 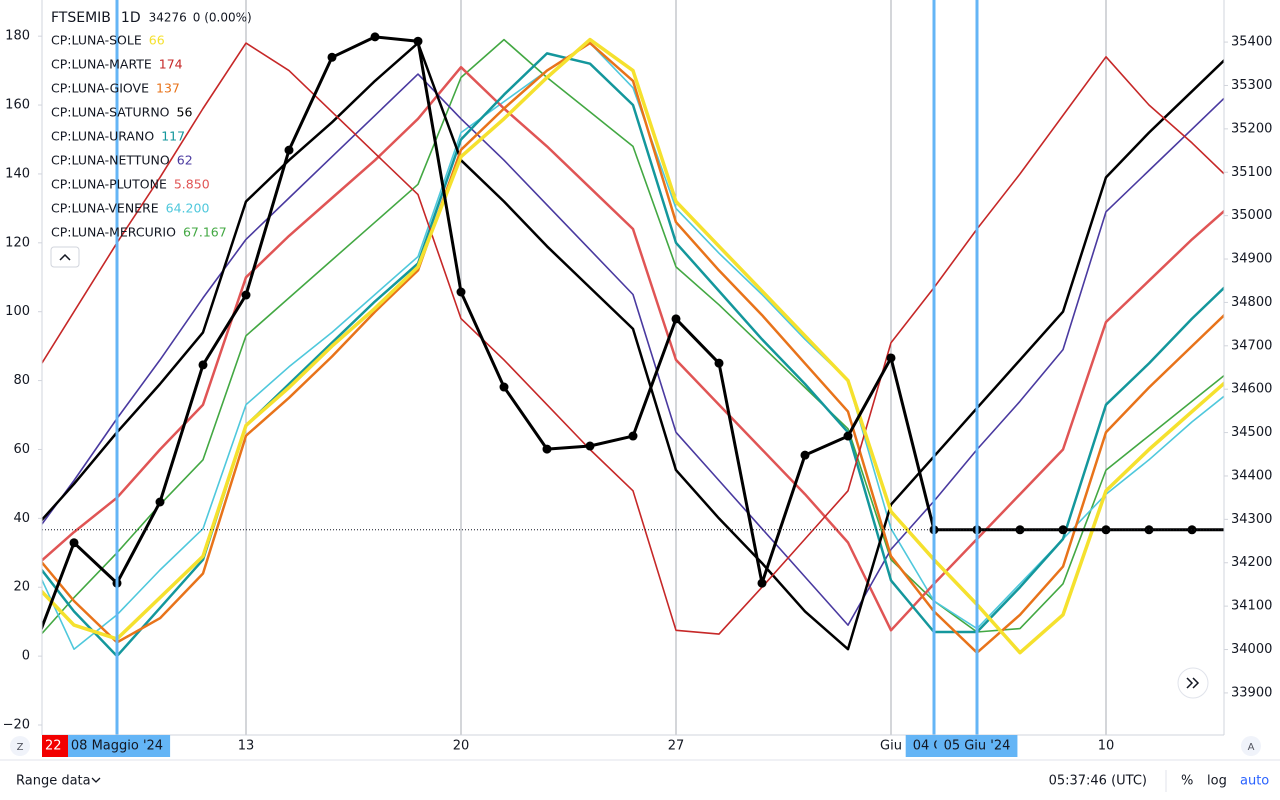 I want to click on right-scale-button, so click(x=1251, y=746).